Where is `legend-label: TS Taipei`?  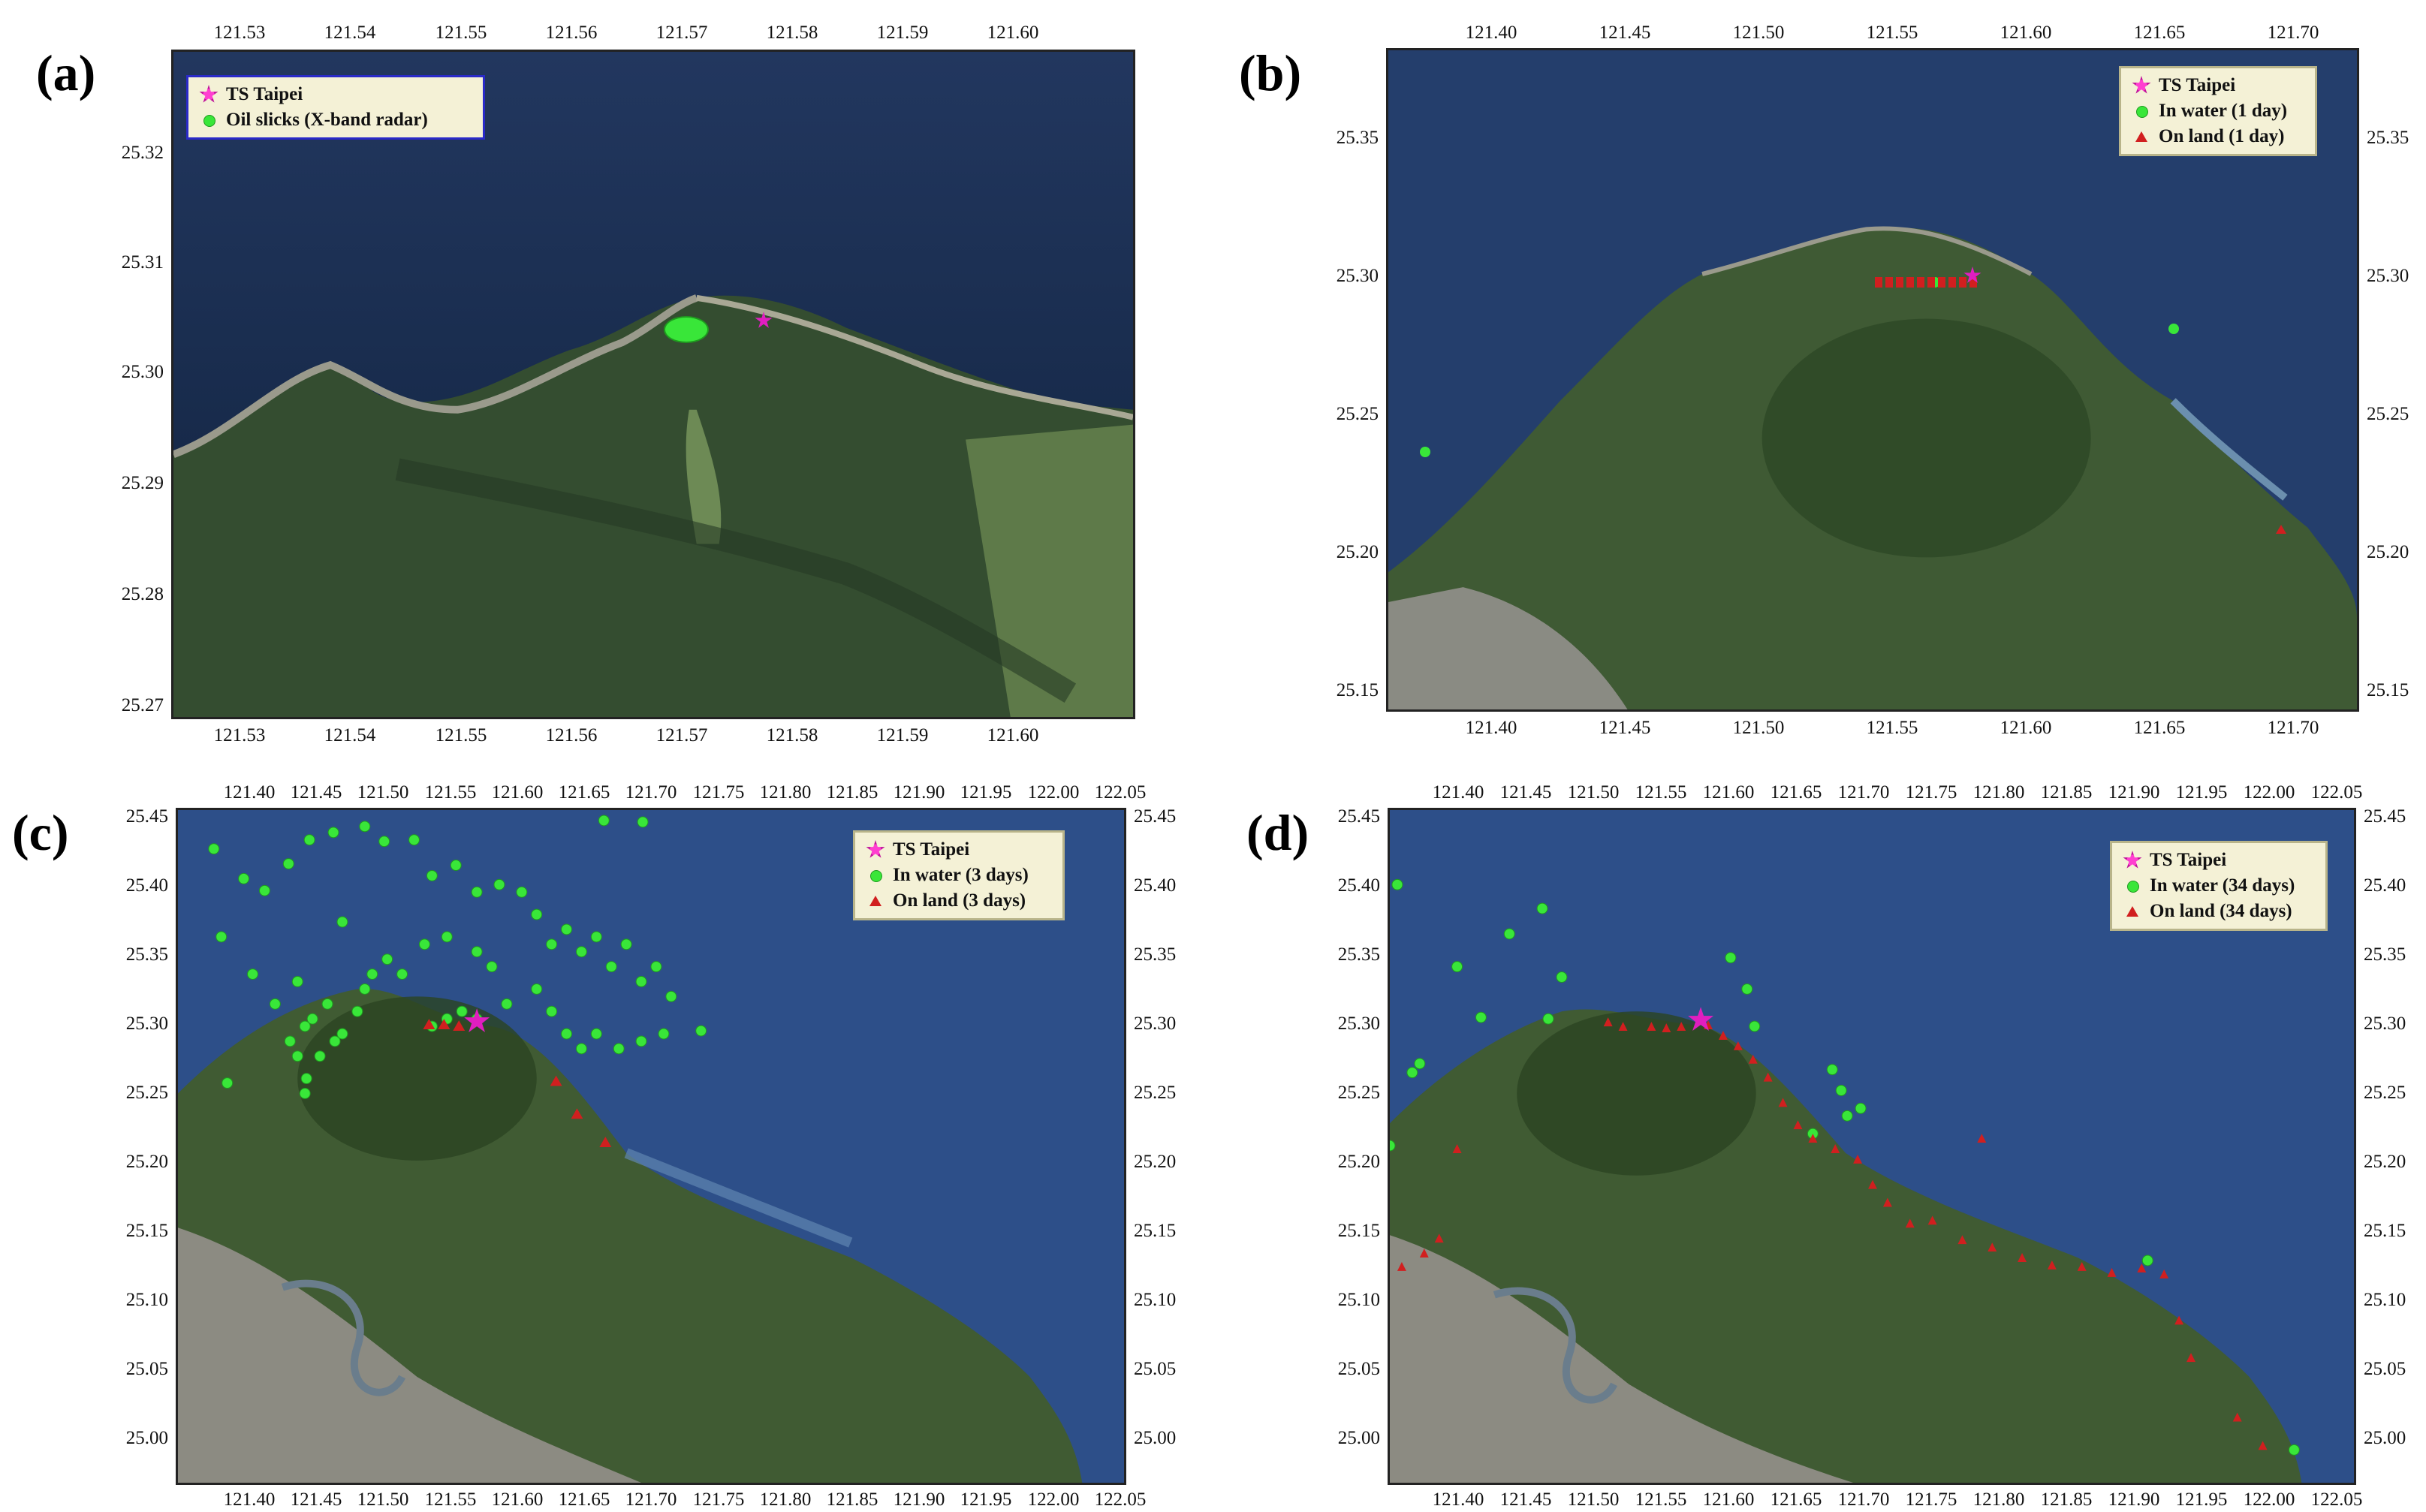 legend-label: TS Taipei is located at coordinates (2188, 860).